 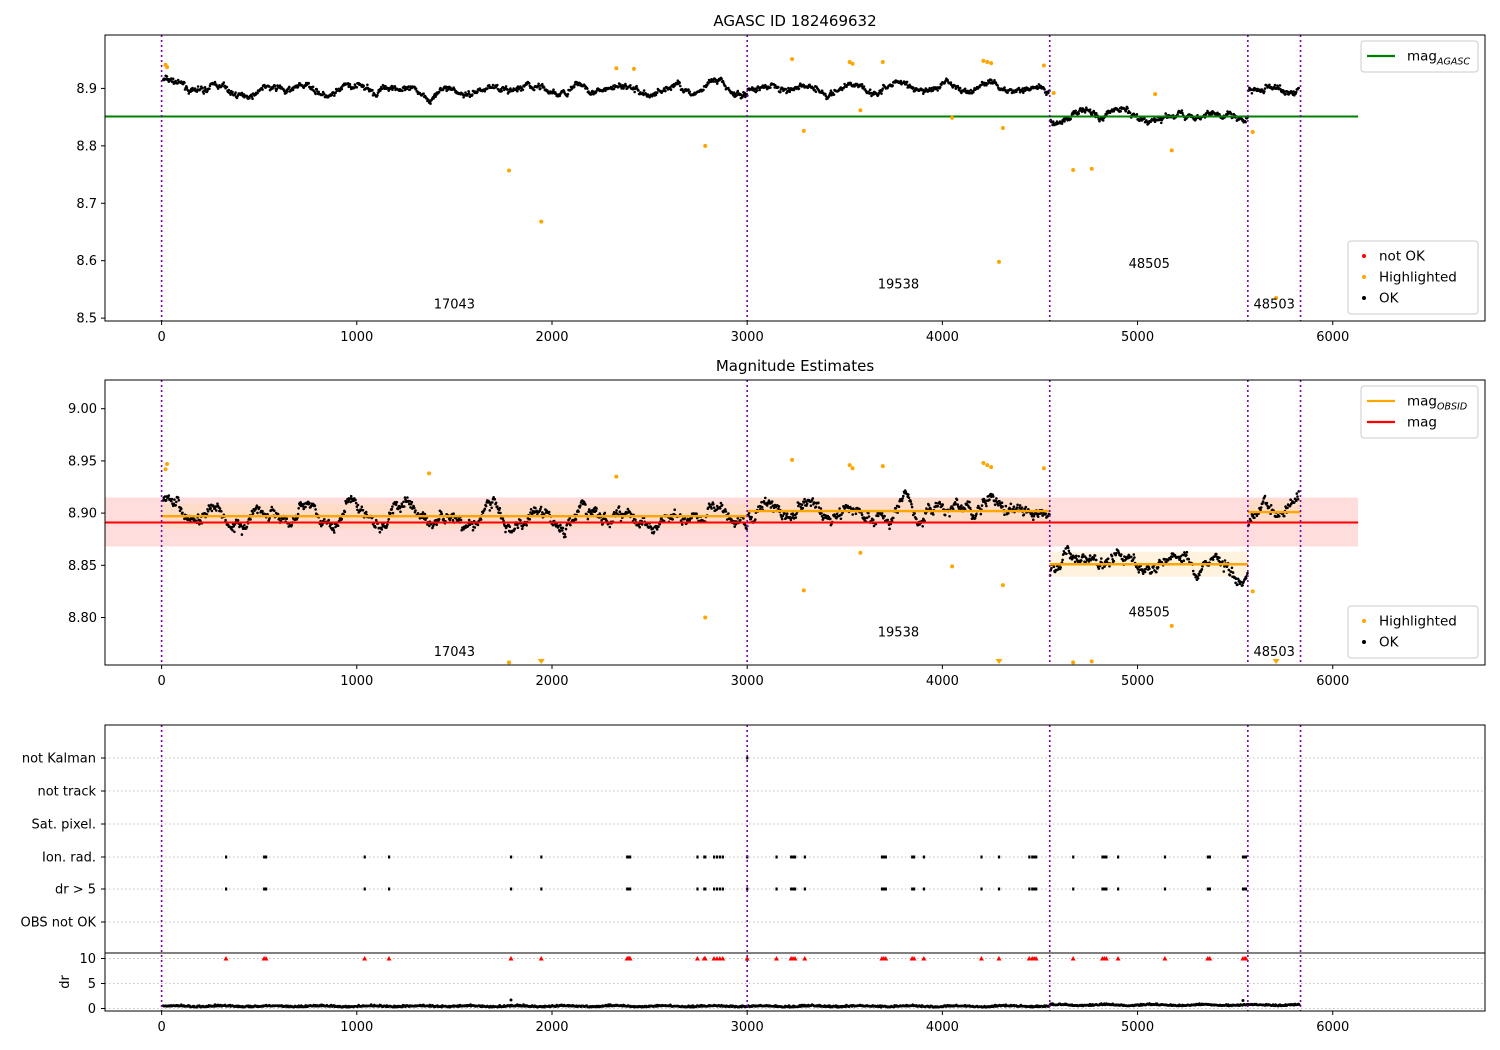 What do you see at coordinates (1137, 337) in the screenshot?
I see `x-tick-label: 5000` at bounding box center [1137, 337].